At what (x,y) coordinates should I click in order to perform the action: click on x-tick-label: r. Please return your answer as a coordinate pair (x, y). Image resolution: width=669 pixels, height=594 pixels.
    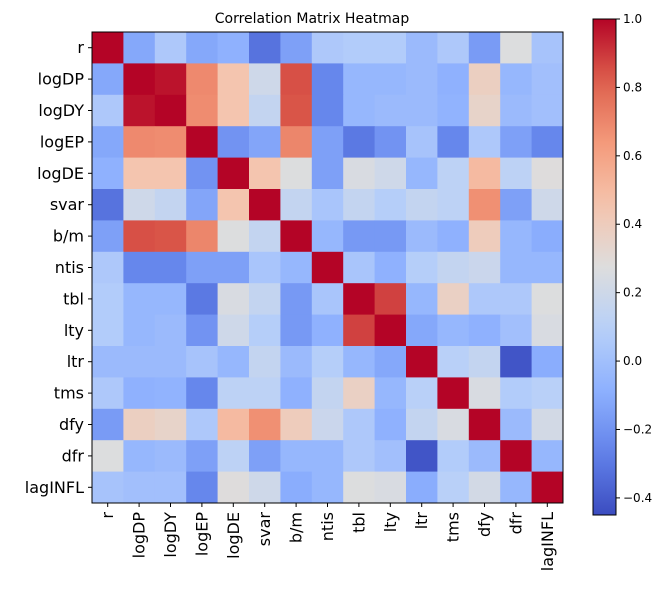
    Looking at the image, I should click on (107, 515).